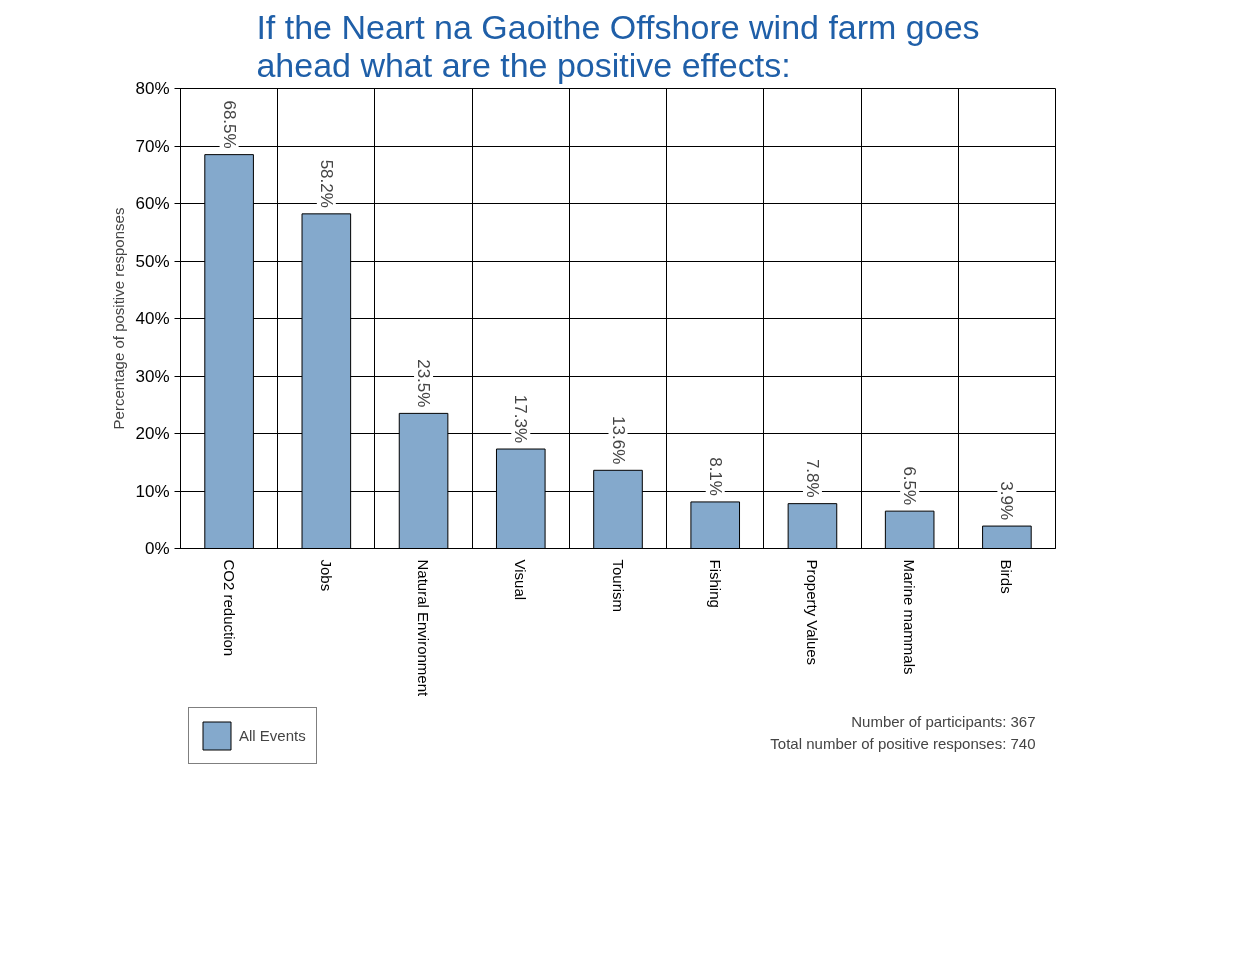  I want to click on y-tick-label: 50%, so click(152, 261).